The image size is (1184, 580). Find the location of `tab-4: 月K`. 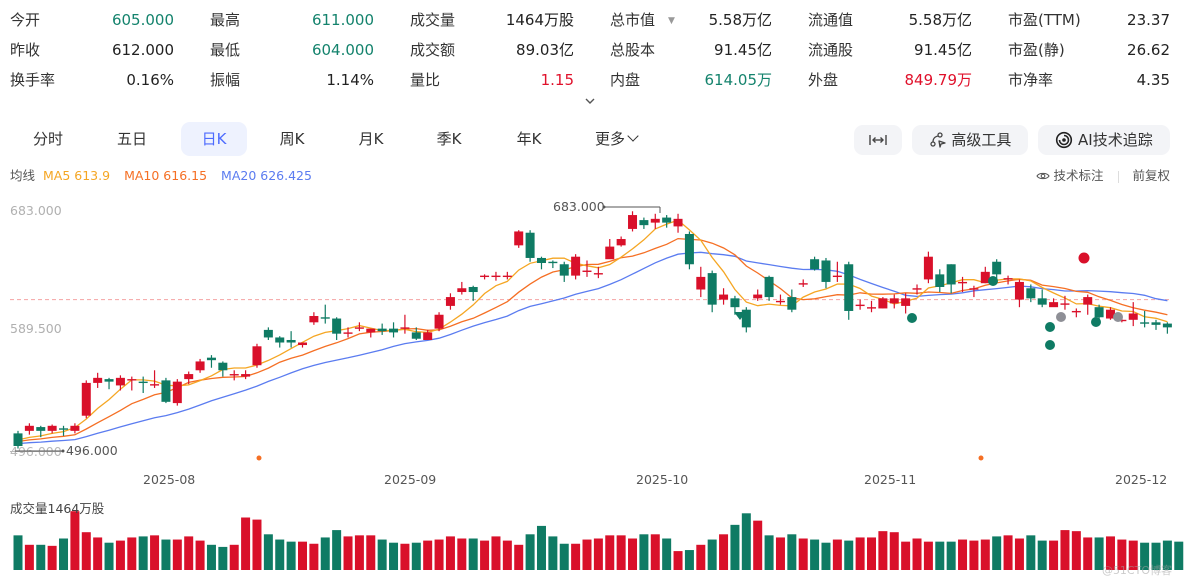

tab-4: 月K is located at coordinates (371, 139).